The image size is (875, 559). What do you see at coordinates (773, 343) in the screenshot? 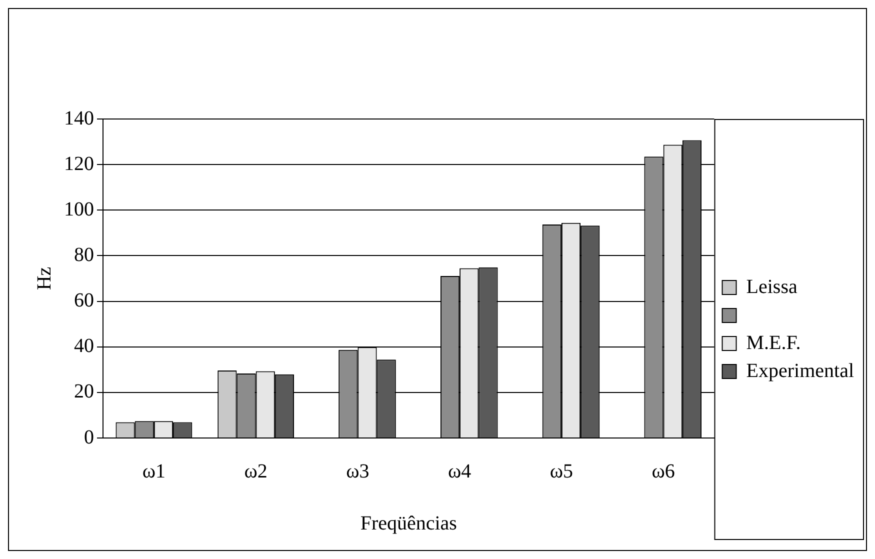
I see `legend-label: M.E.F.` at bounding box center [773, 343].